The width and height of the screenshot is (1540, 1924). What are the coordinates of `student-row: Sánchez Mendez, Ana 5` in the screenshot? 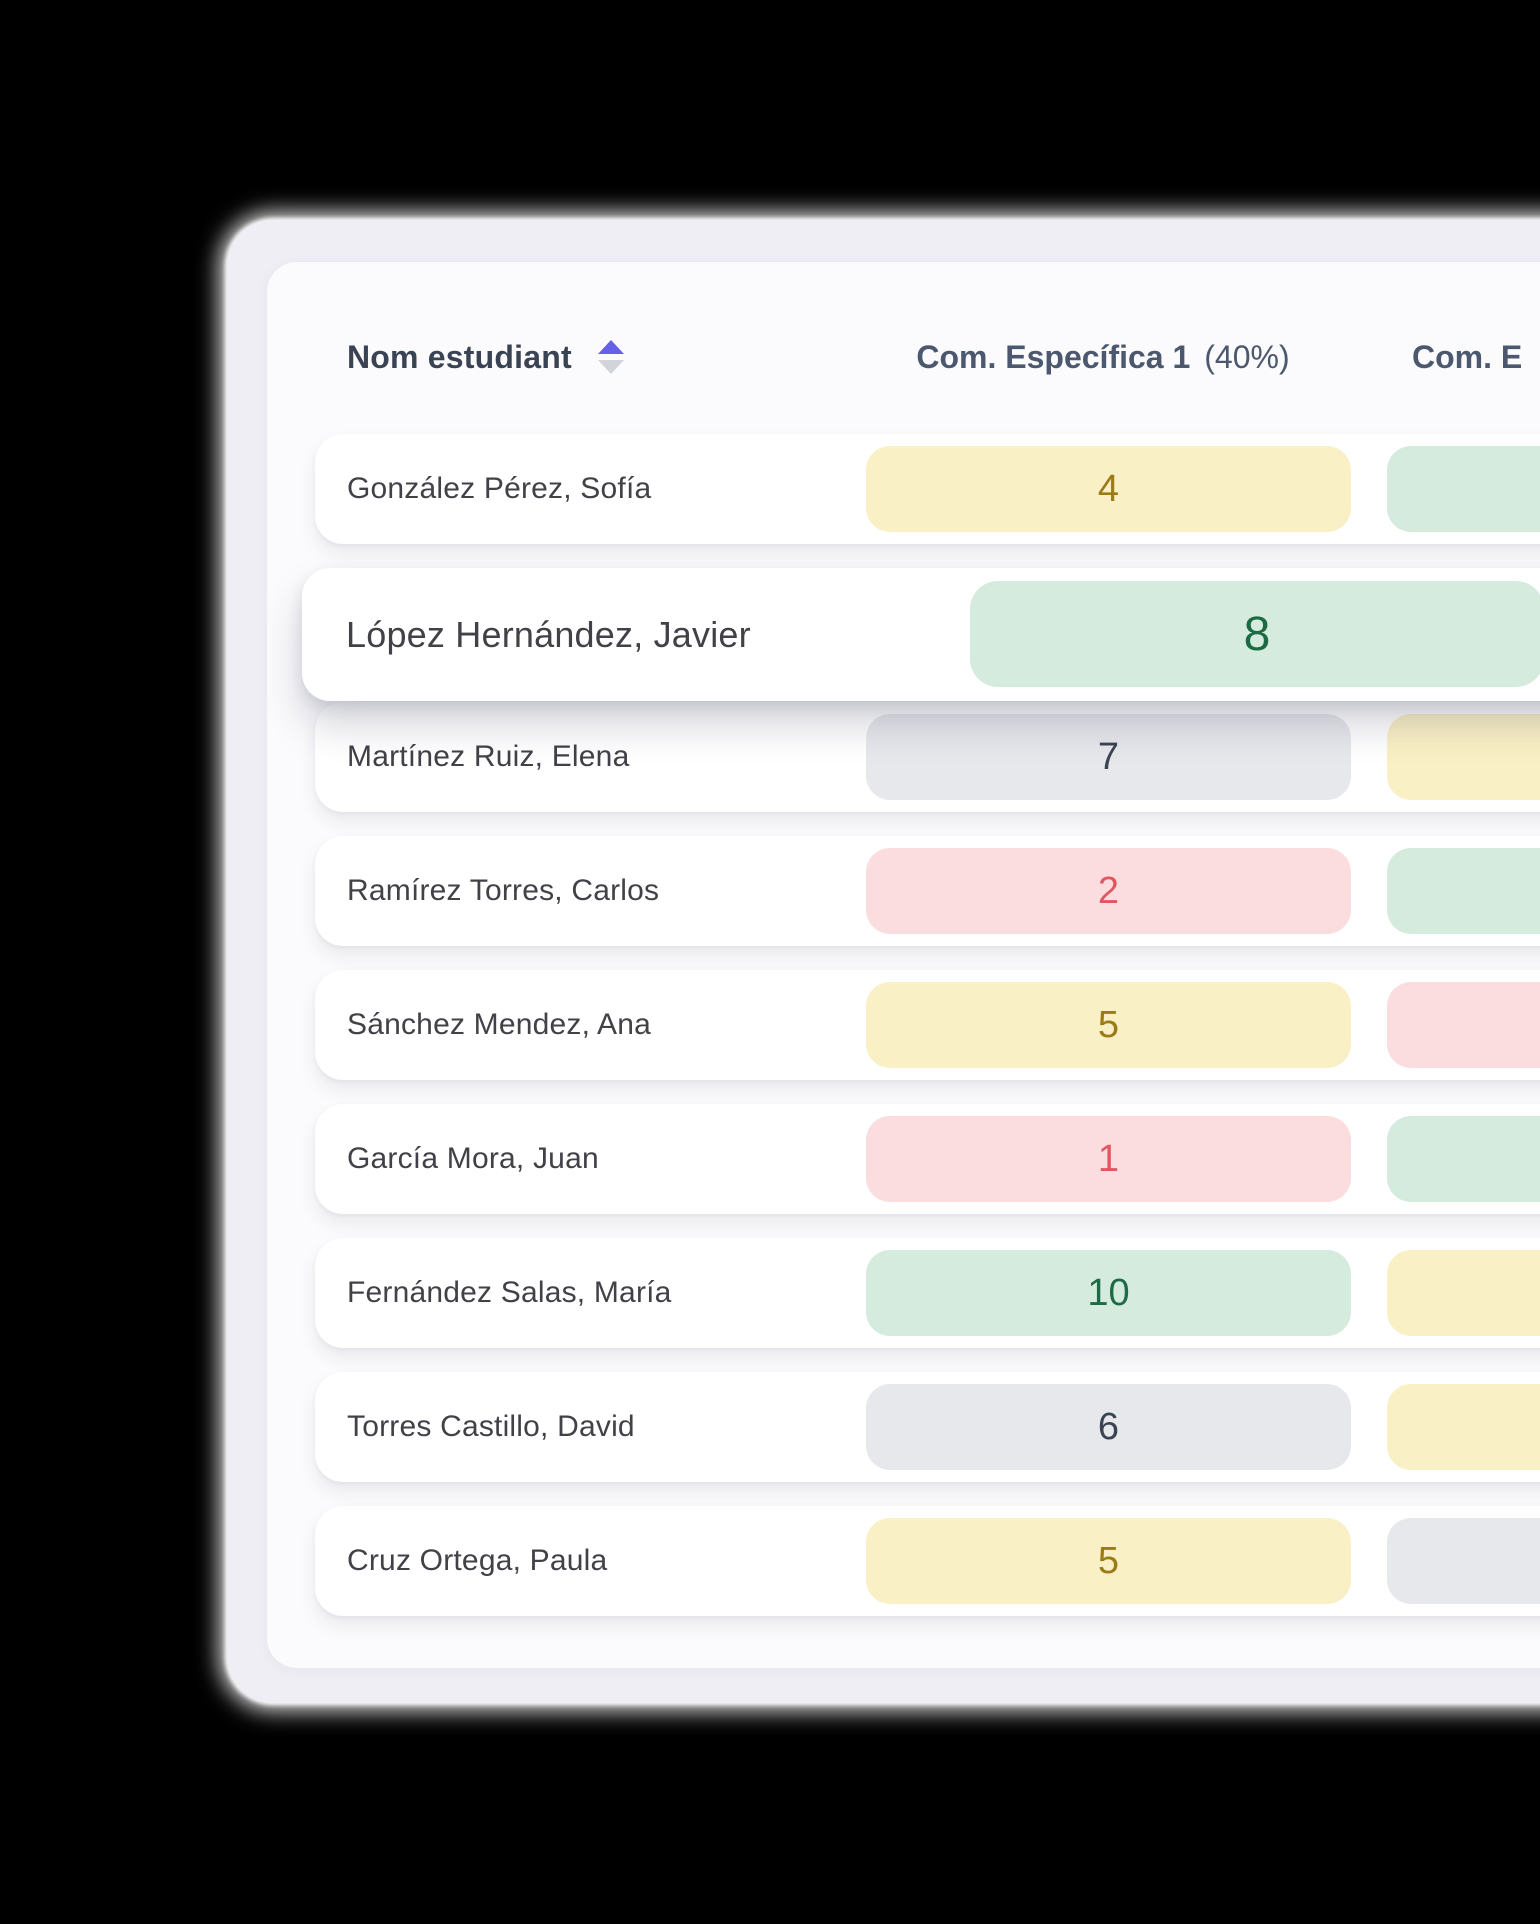 It's located at (927, 1025).